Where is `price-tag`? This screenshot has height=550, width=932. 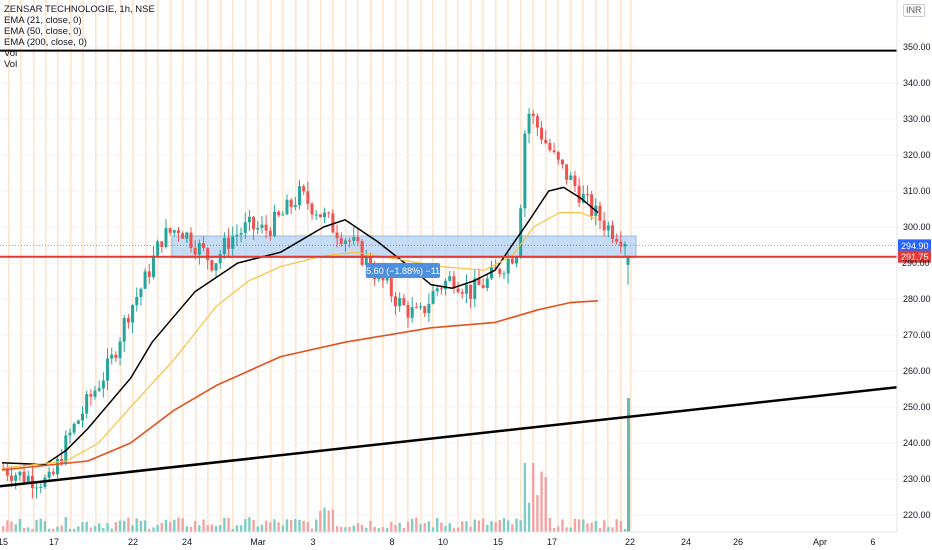 price-tag is located at coordinates (914, 245).